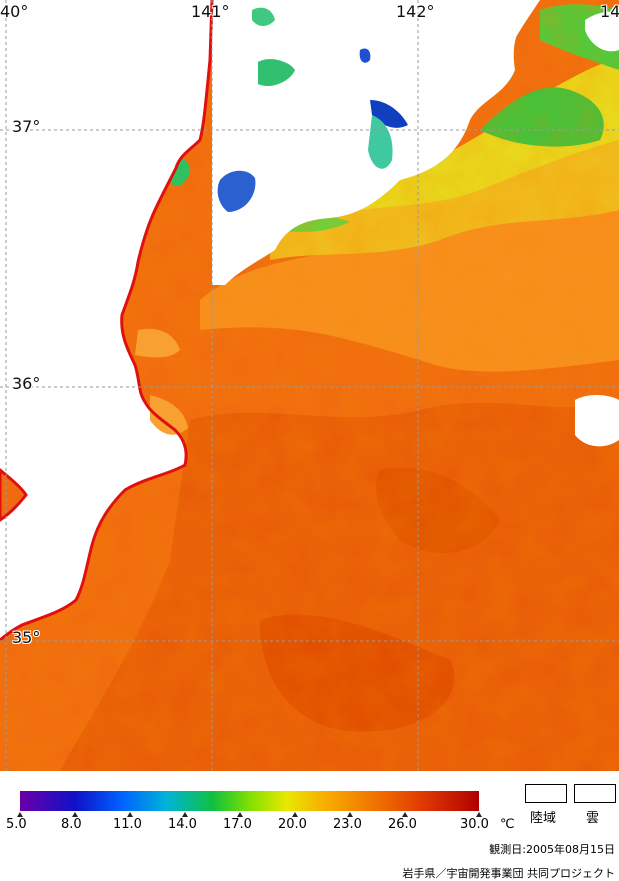 This screenshot has height=881, width=619. I want to click on credit-line: 岩手県／宇宙開発事業団 共同プロジェクト, so click(509, 873).